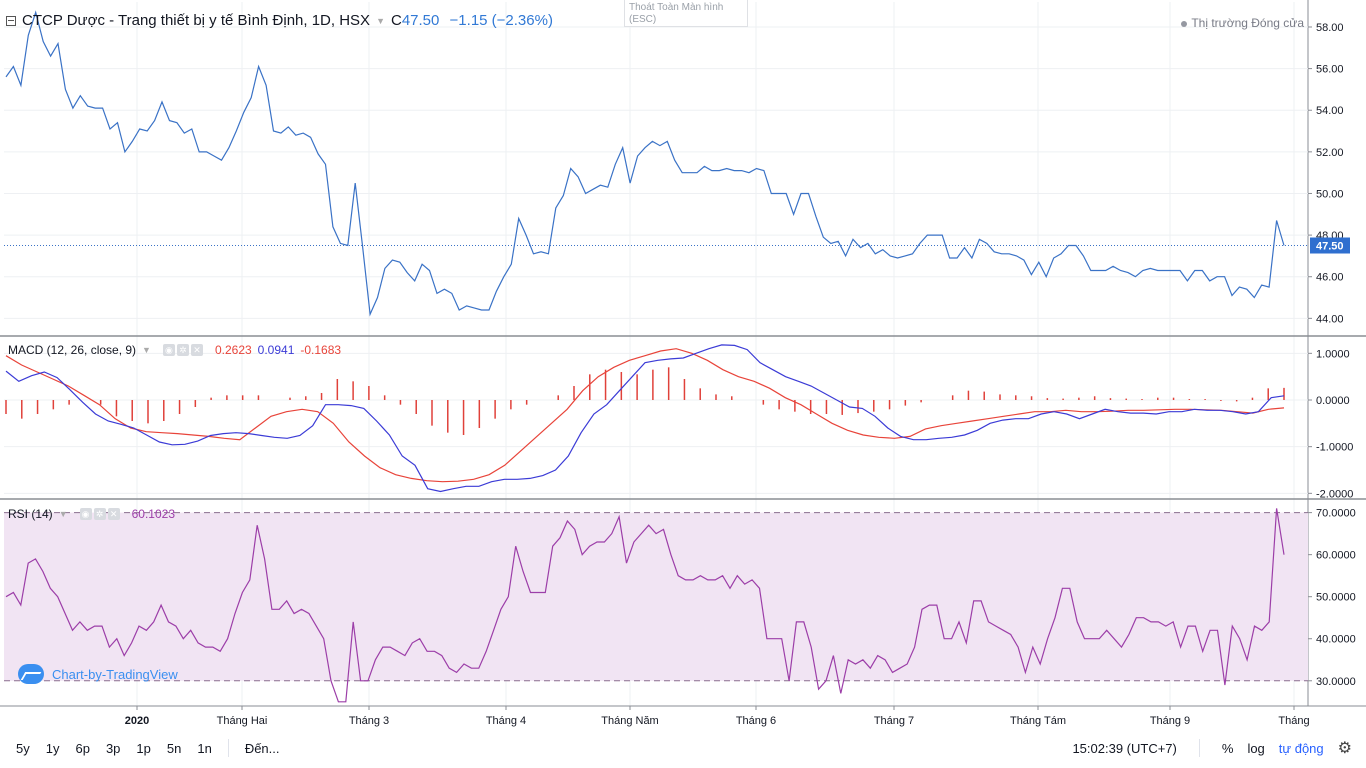 The width and height of the screenshot is (1366, 768). I want to click on time-axis-label: Tháng 7, so click(894, 721).